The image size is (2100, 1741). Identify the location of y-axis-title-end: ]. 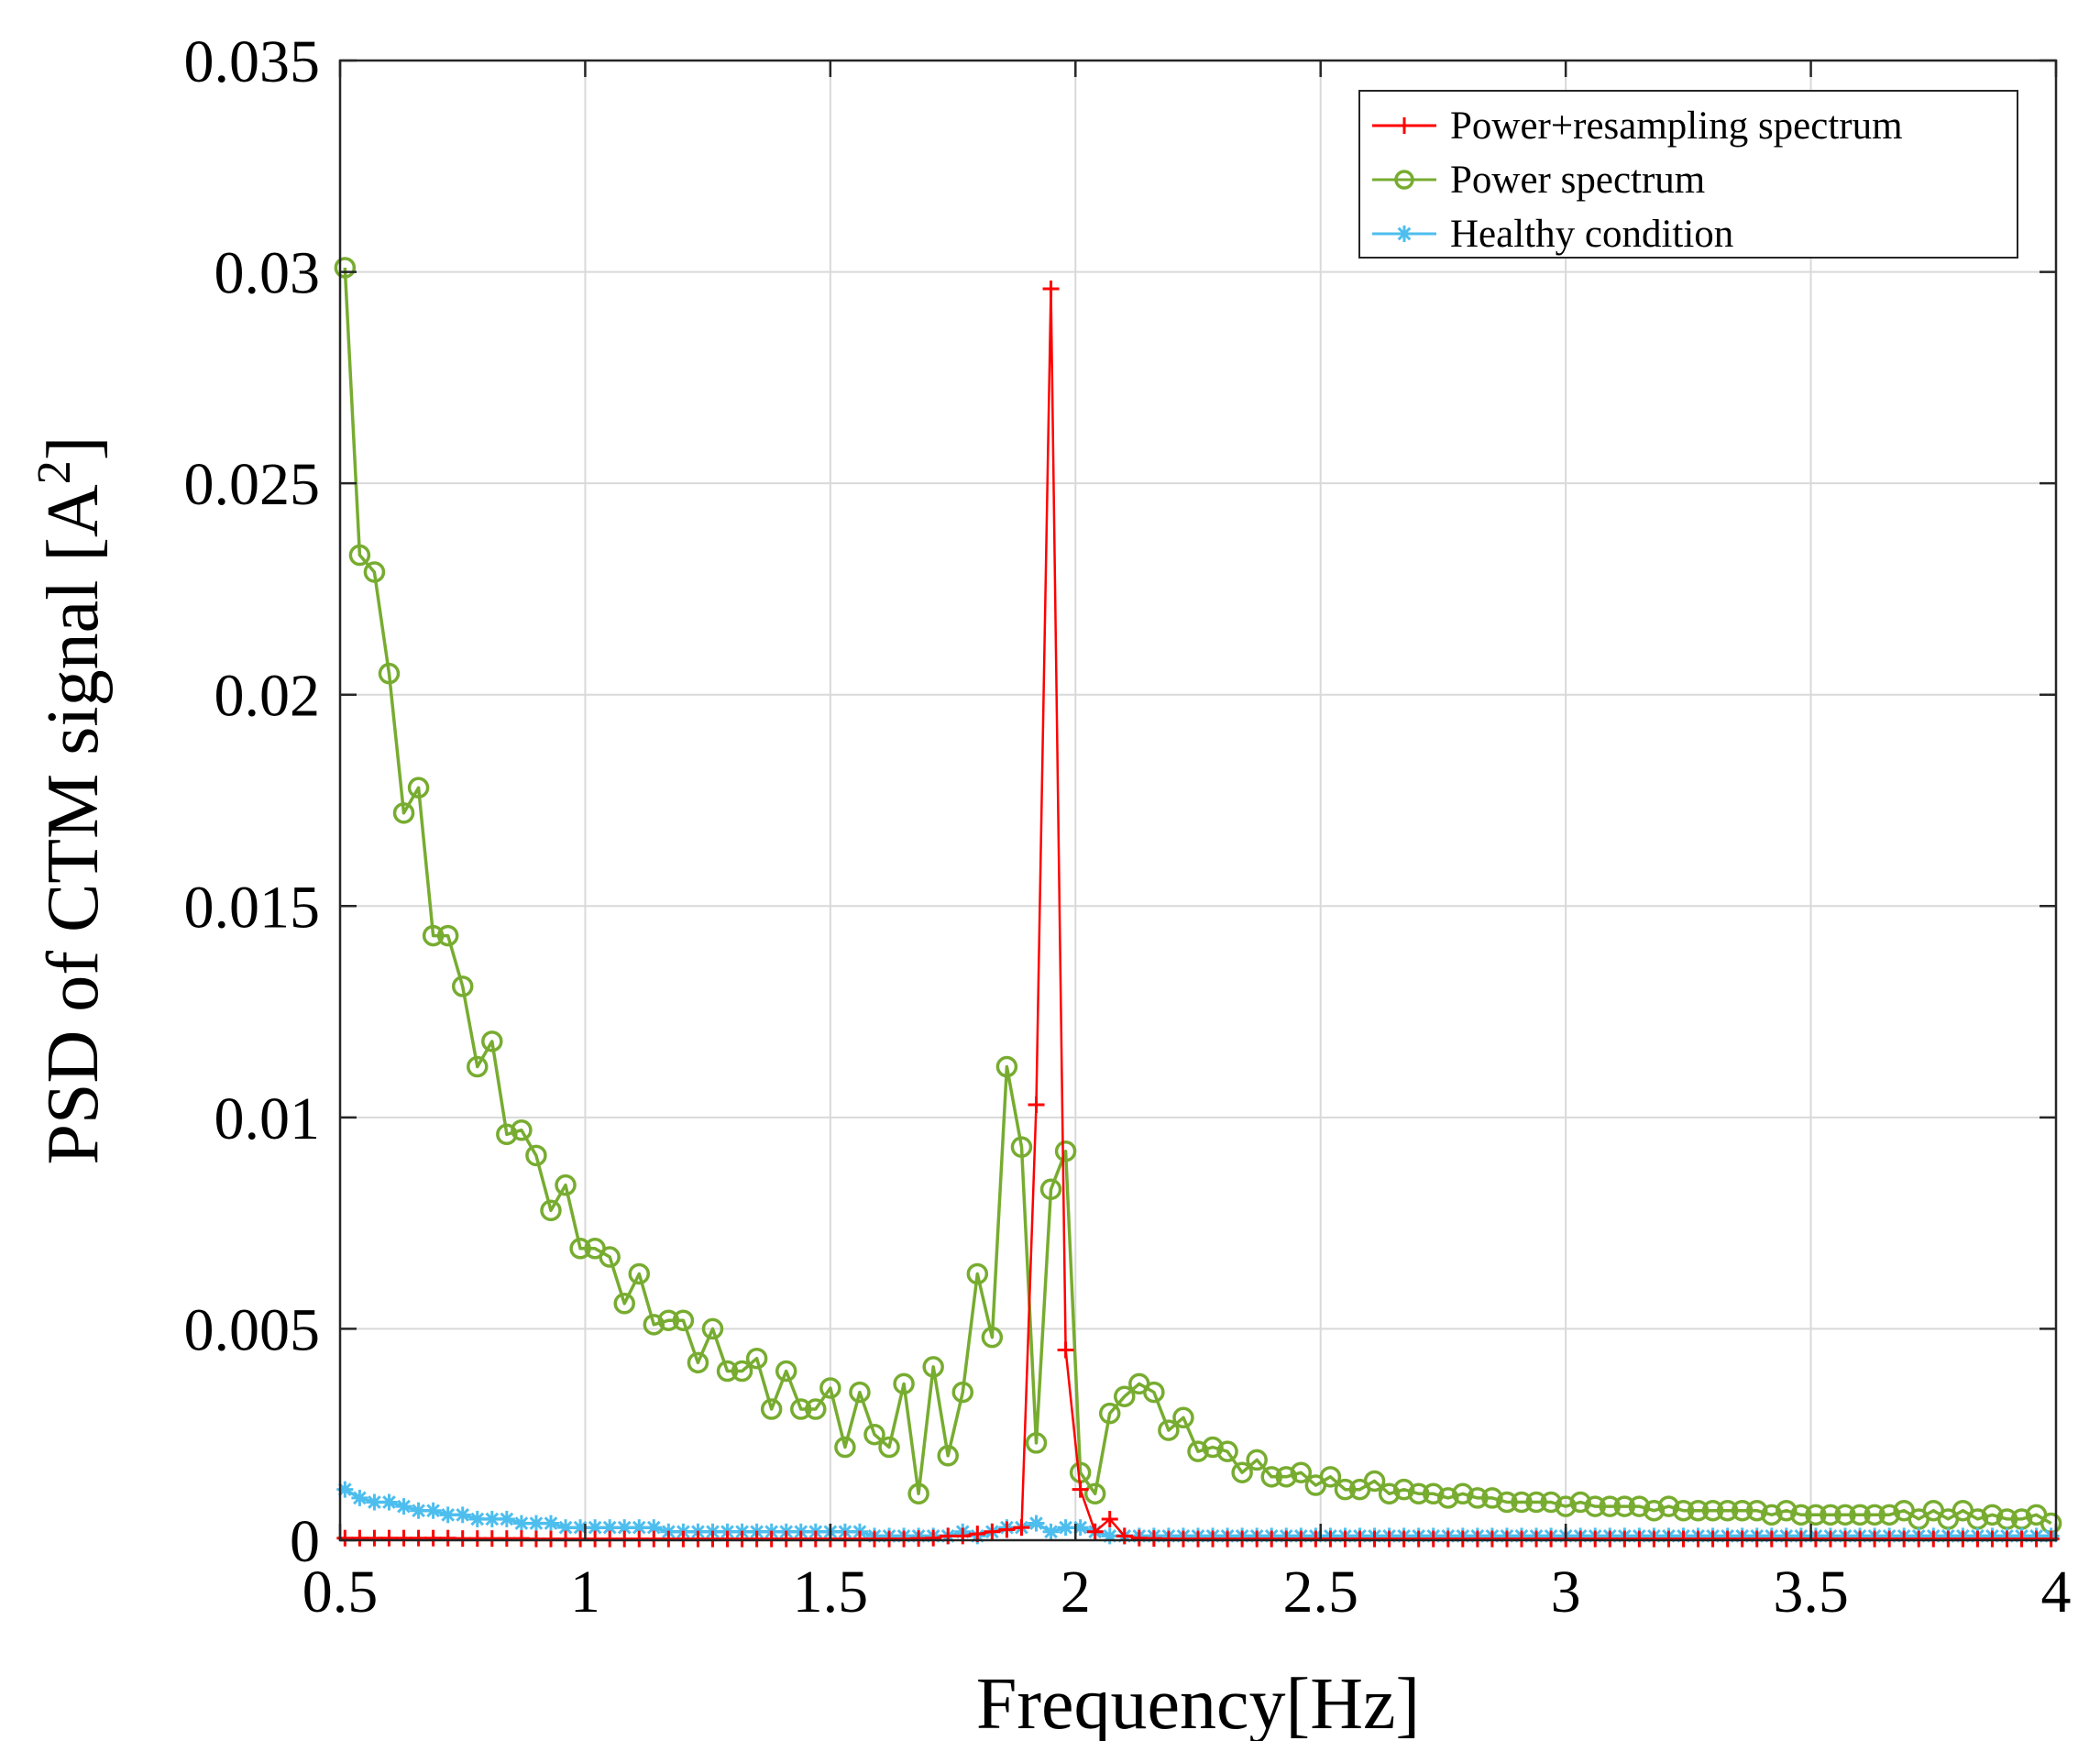
(73, 448).